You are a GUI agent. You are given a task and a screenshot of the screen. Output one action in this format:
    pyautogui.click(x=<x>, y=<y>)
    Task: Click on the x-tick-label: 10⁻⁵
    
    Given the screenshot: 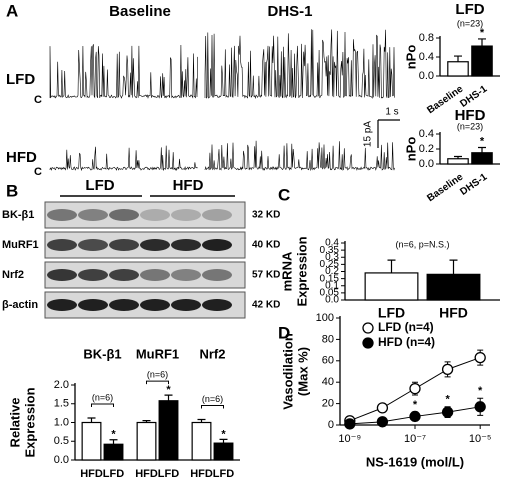 What is the action you would take?
    pyautogui.click(x=480, y=439)
    